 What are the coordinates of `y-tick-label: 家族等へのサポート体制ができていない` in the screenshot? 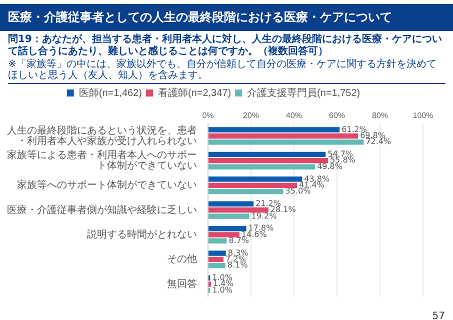 It's located at (107, 185).